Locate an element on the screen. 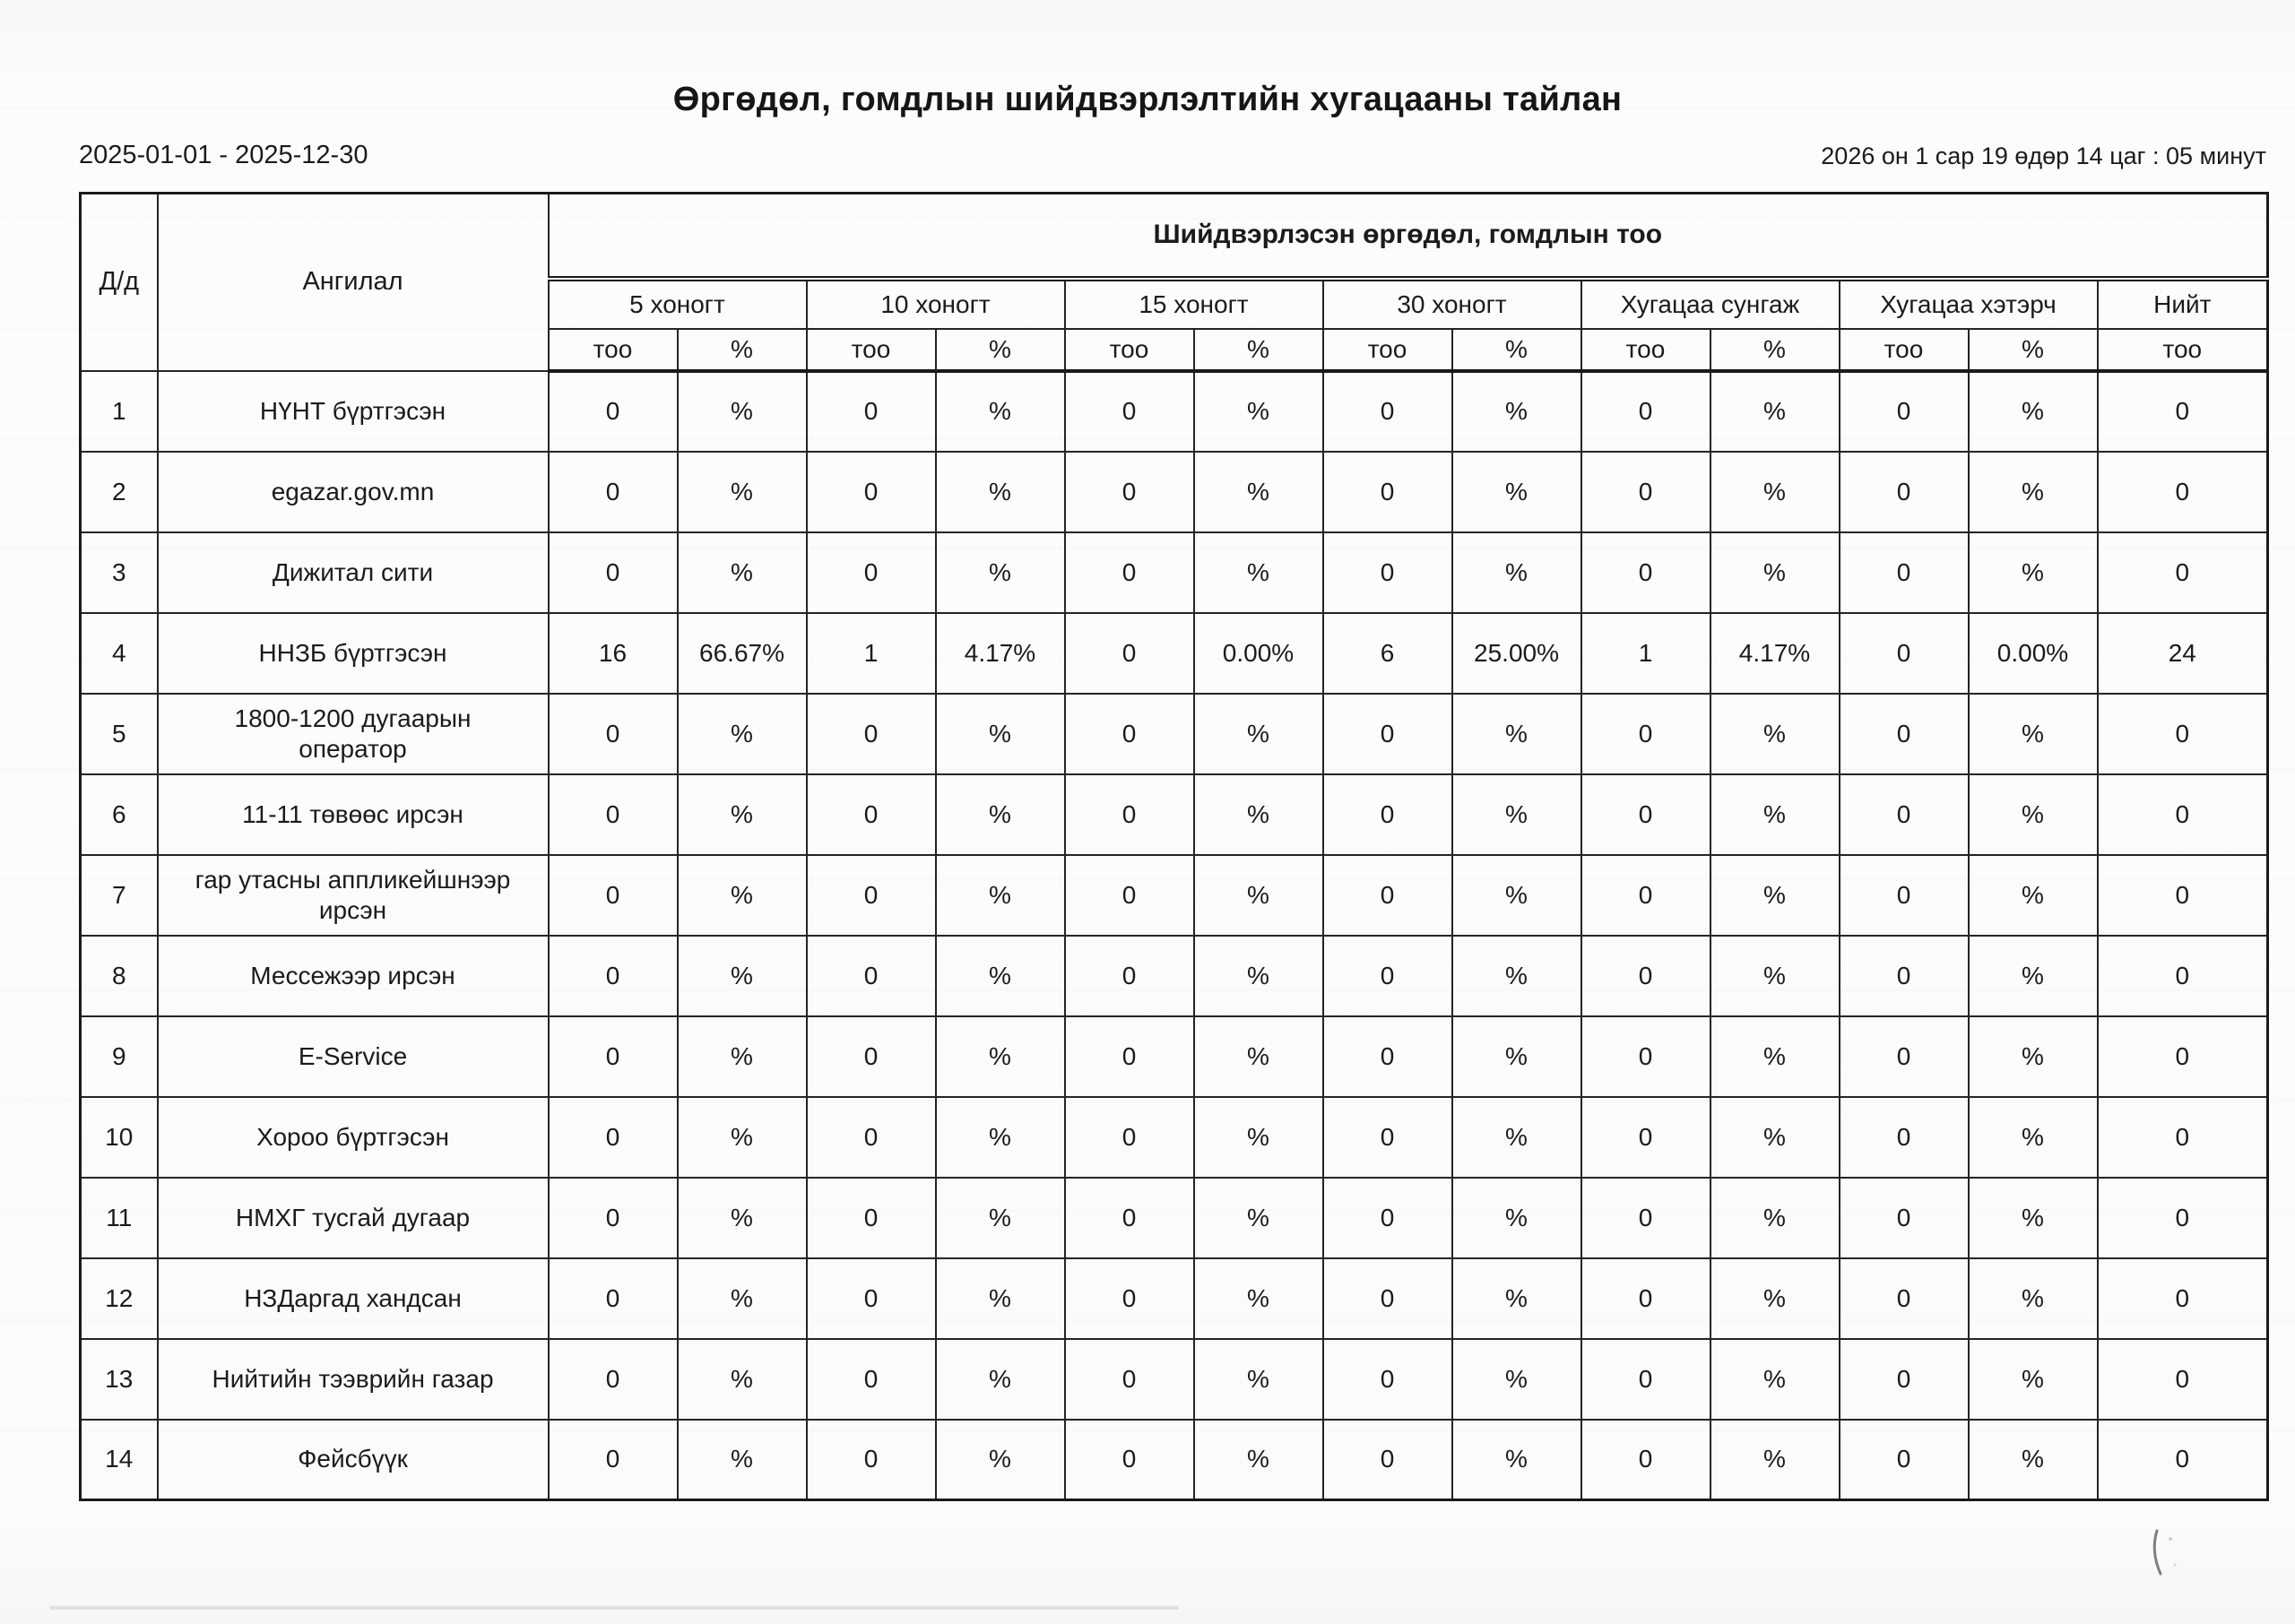  row-index: 14 is located at coordinates (119, 1459).